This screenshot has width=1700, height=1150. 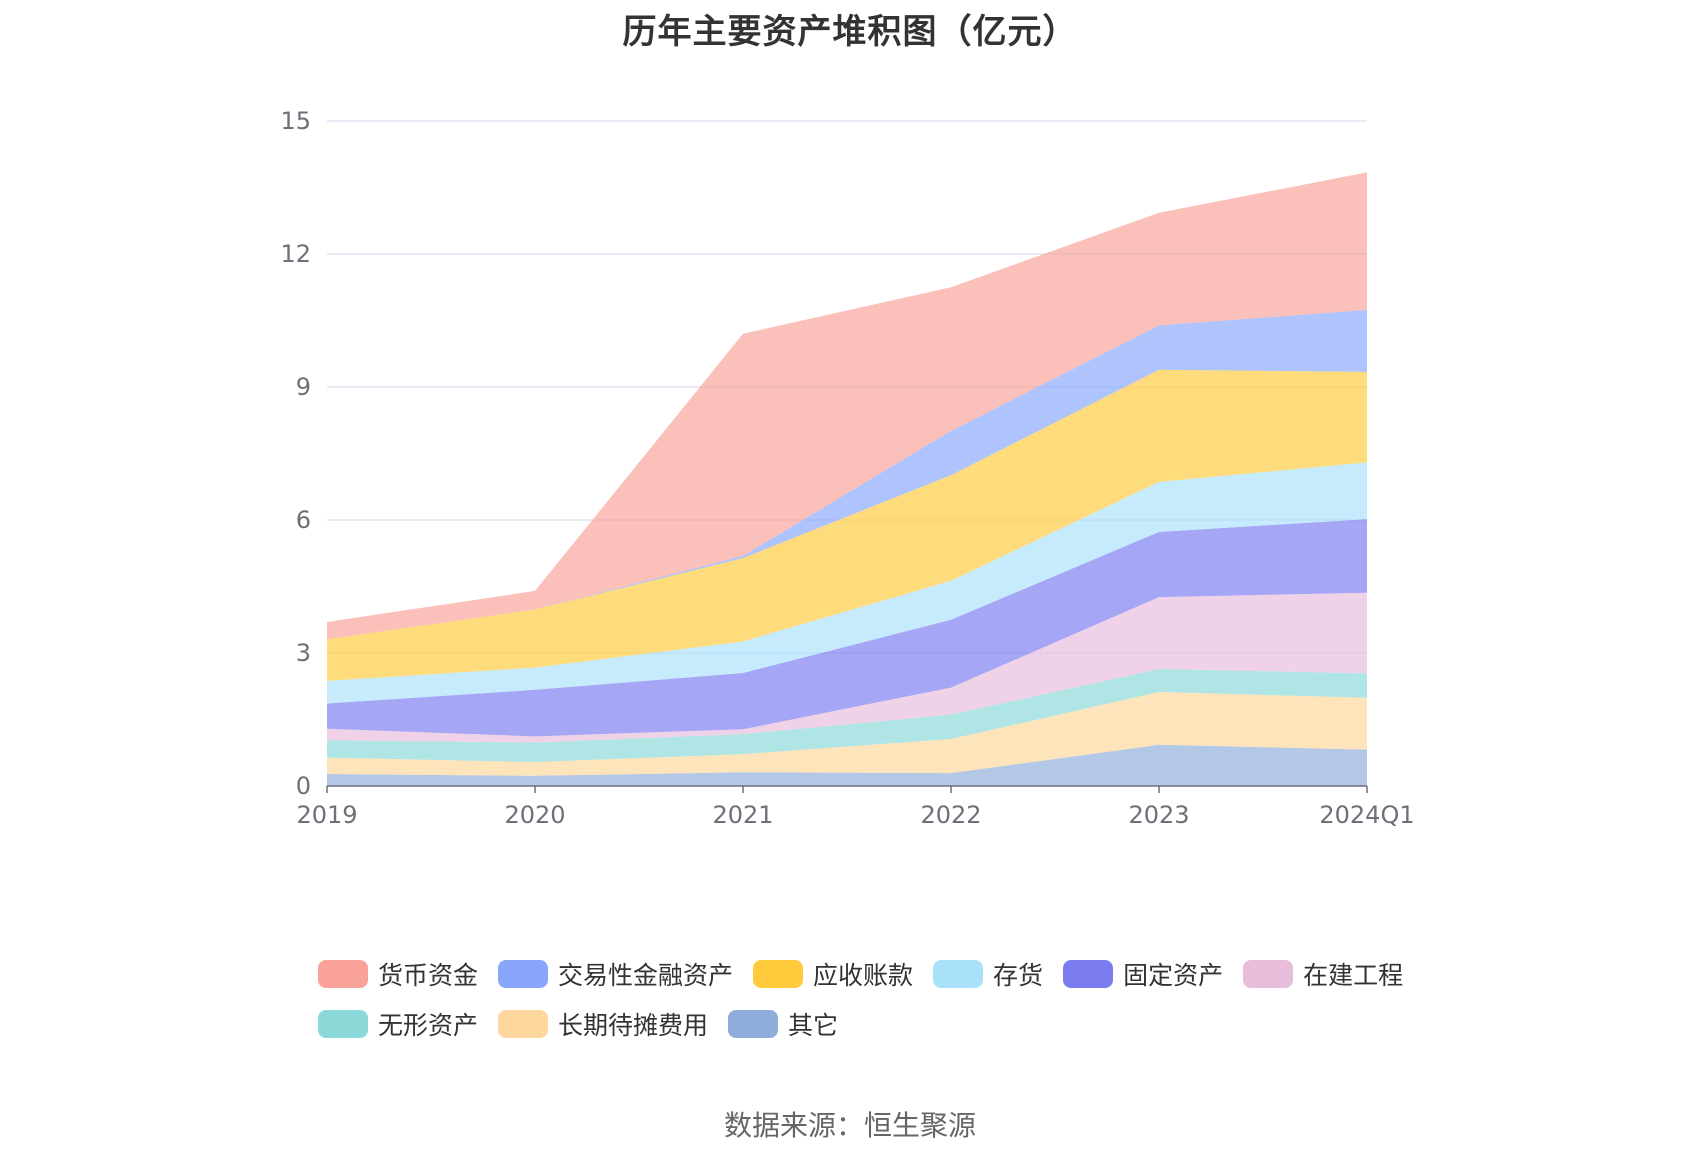 What do you see at coordinates (813, 1025) in the screenshot?
I see `legend-label: 其它` at bounding box center [813, 1025].